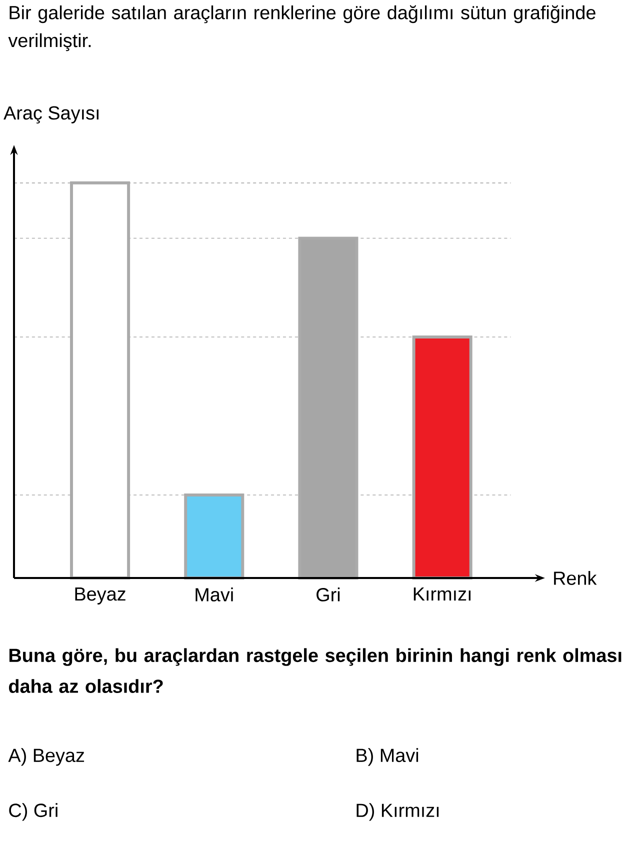 The height and width of the screenshot is (845, 640). Describe the element at coordinates (575, 578) in the screenshot. I see `x-axis-title: Renk` at that location.